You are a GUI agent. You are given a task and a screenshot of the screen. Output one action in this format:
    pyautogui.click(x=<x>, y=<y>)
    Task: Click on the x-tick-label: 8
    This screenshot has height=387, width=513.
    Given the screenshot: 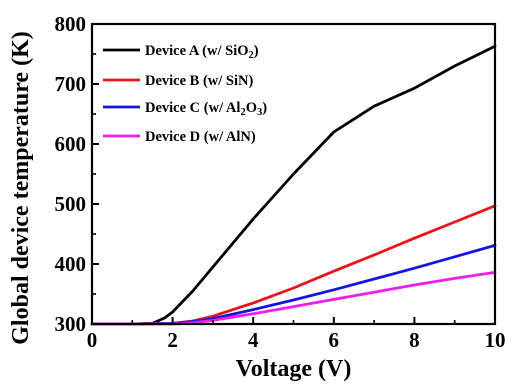 What is the action you would take?
    pyautogui.click(x=414, y=340)
    